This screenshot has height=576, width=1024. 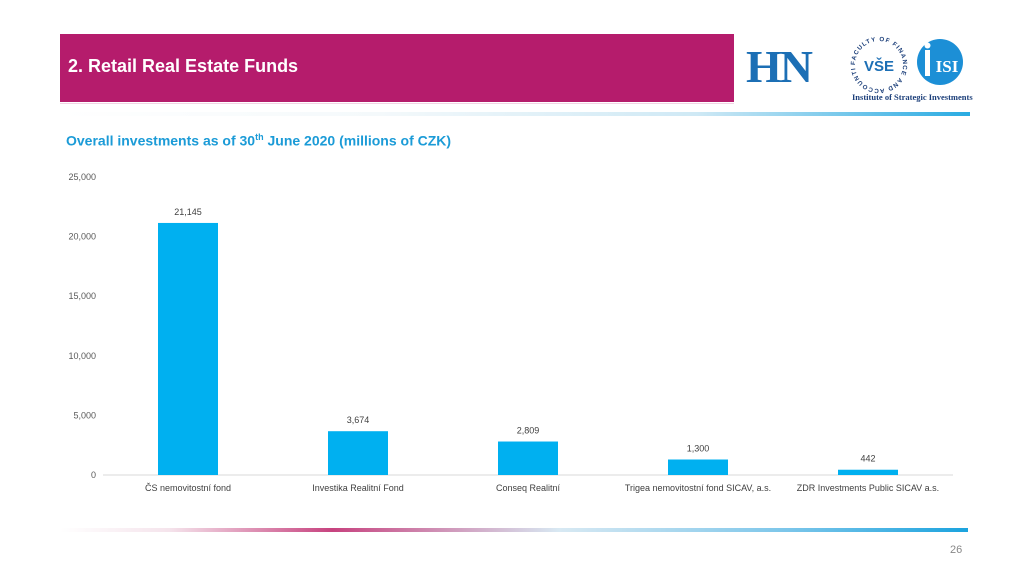 I want to click on logo-caption: Institute of Strategic Investments, so click(x=912, y=97).